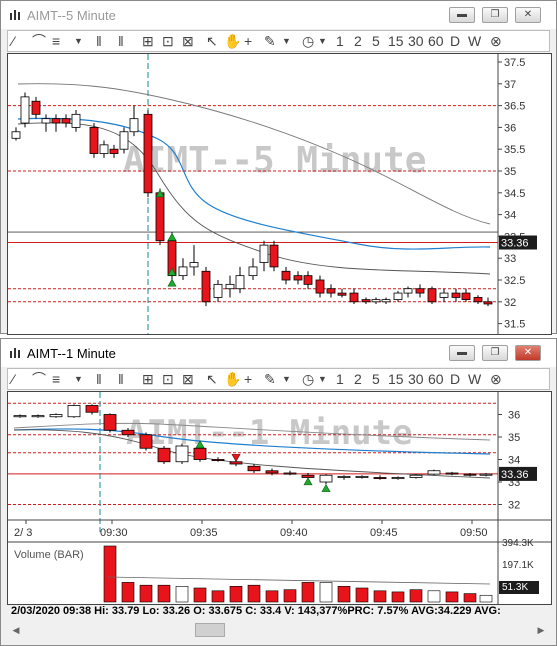 This screenshot has width=557, height=646. Describe the element at coordinates (514, 194) in the screenshot. I see `price-tick-label: 34.5` at that location.